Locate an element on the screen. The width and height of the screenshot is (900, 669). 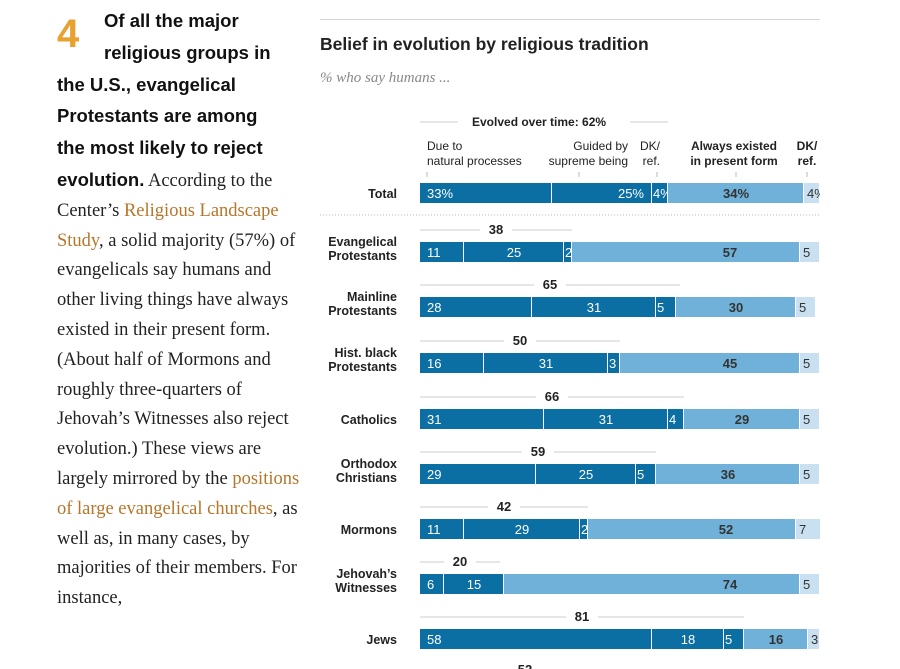
evolved-total-label: 59 is located at coordinates (538, 451).